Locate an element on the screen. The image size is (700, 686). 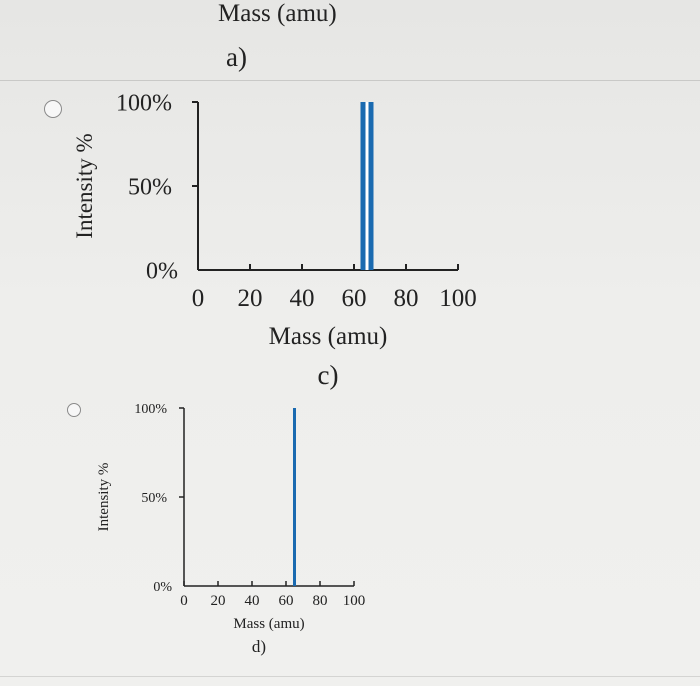
top-option-label: a) is located at coordinates (236, 57).